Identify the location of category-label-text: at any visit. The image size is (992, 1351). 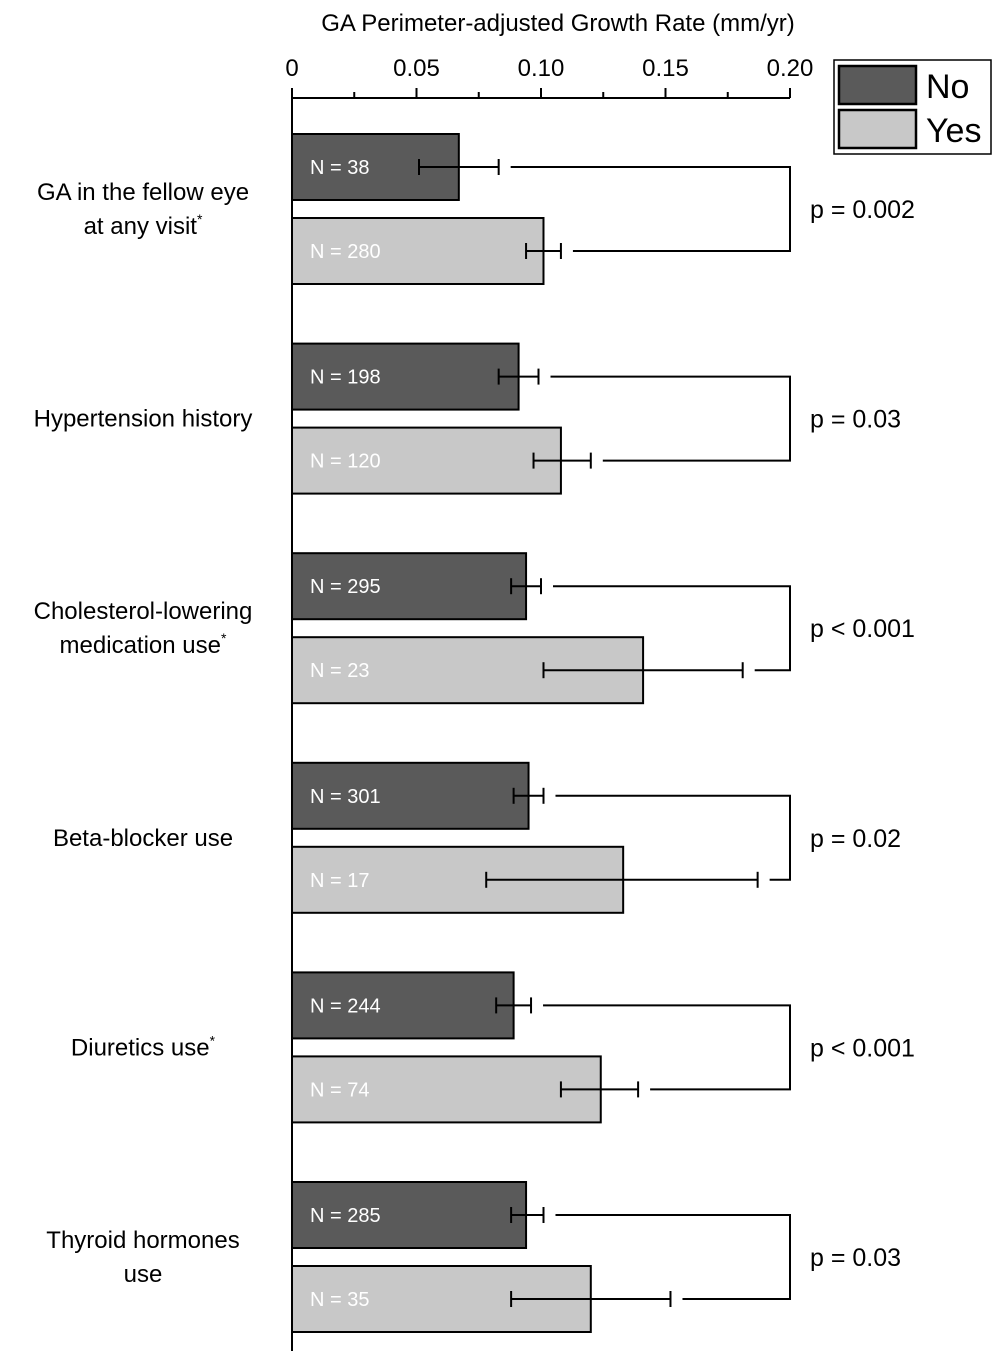
(141, 226).